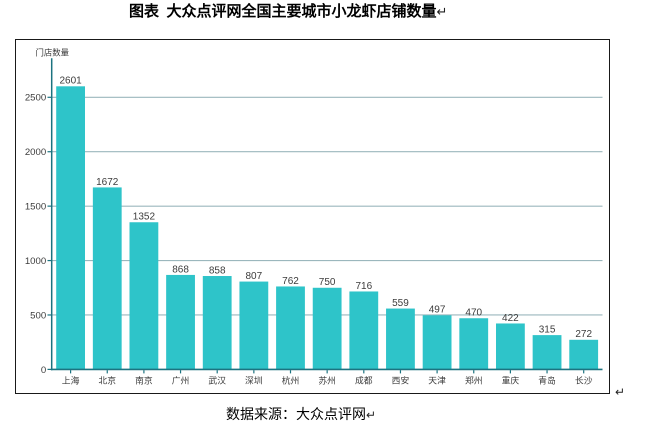 Image resolution: width=652 pixels, height=436 pixels. Describe the element at coordinates (584, 379) in the screenshot. I see `x-tick-label: 长沙` at that location.